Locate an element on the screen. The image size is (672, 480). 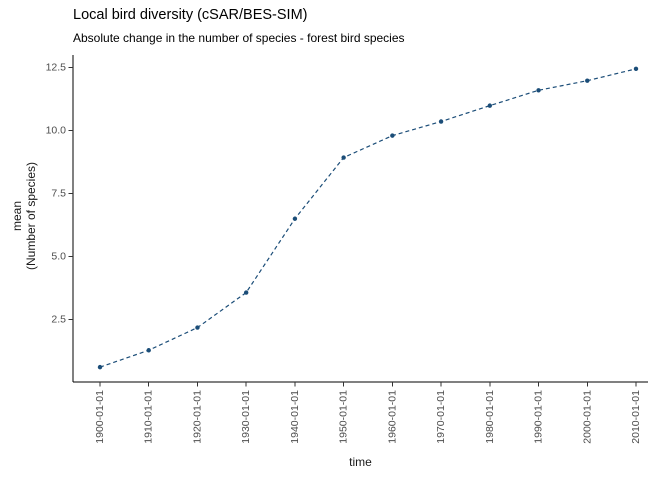
y-axis-title-line2: (Number of species) is located at coordinates (31, 216).